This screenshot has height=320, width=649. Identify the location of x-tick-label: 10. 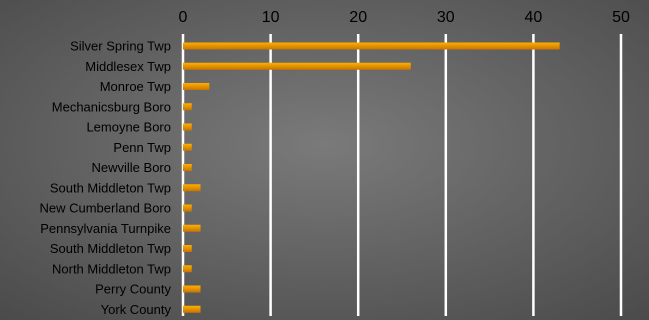
(271, 17).